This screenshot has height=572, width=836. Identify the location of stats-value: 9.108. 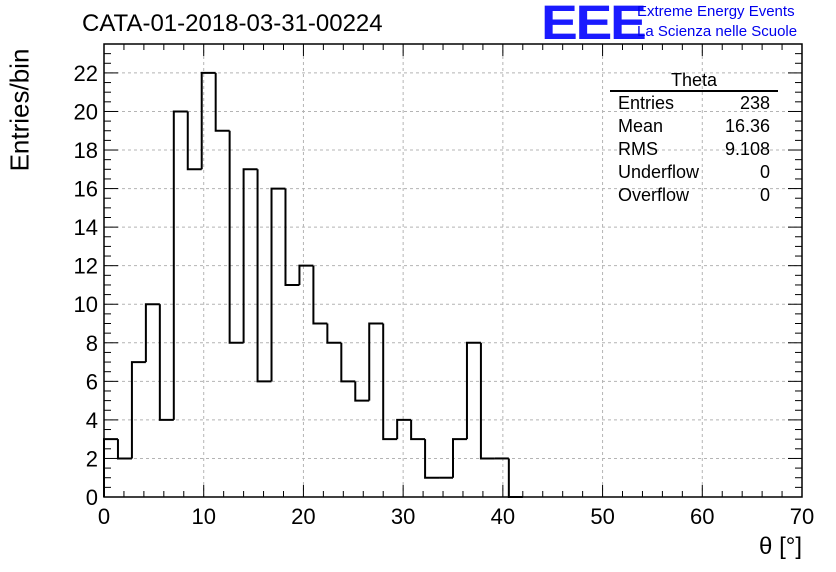
(747, 149).